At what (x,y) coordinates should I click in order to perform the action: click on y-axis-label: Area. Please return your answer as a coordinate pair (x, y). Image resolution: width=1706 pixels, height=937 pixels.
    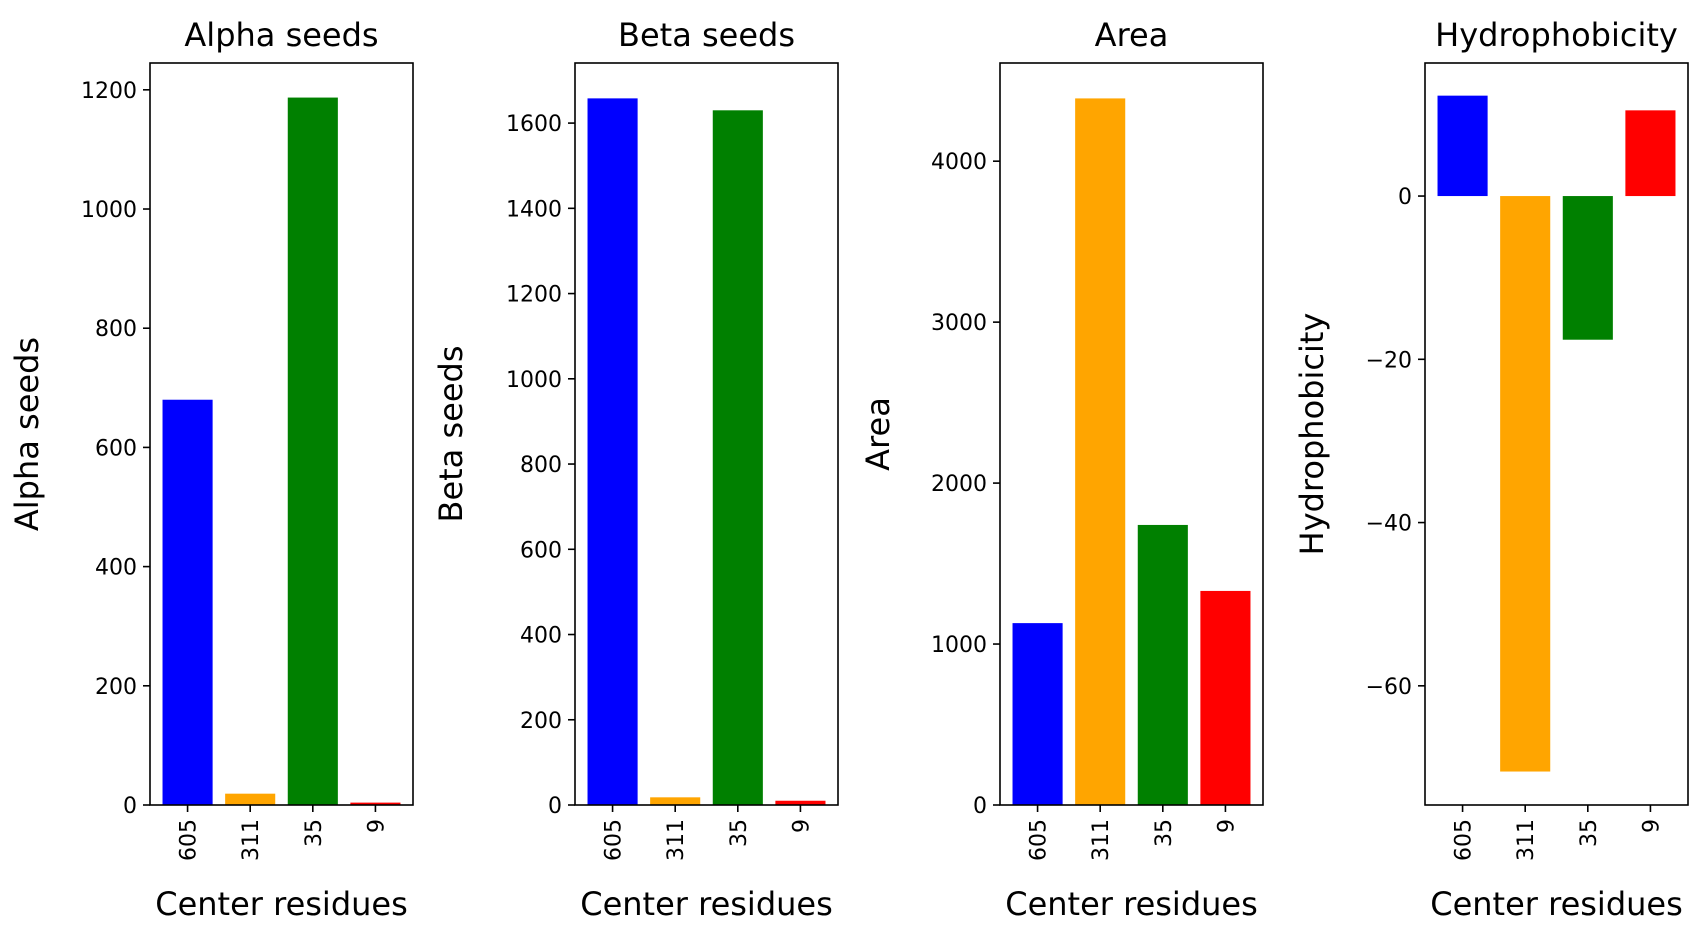
    Looking at the image, I should click on (878, 434).